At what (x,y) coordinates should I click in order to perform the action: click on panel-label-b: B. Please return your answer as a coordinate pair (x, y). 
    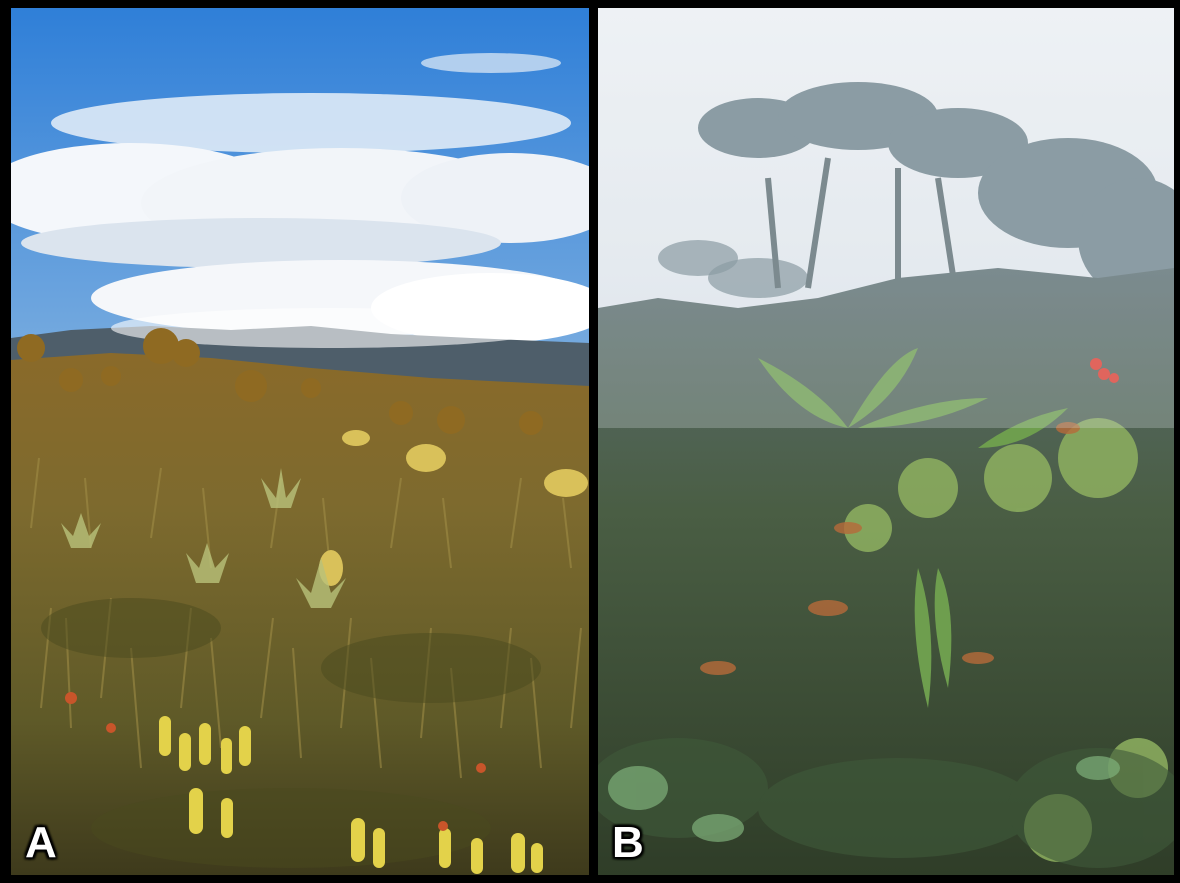
    Looking at the image, I should click on (628, 842).